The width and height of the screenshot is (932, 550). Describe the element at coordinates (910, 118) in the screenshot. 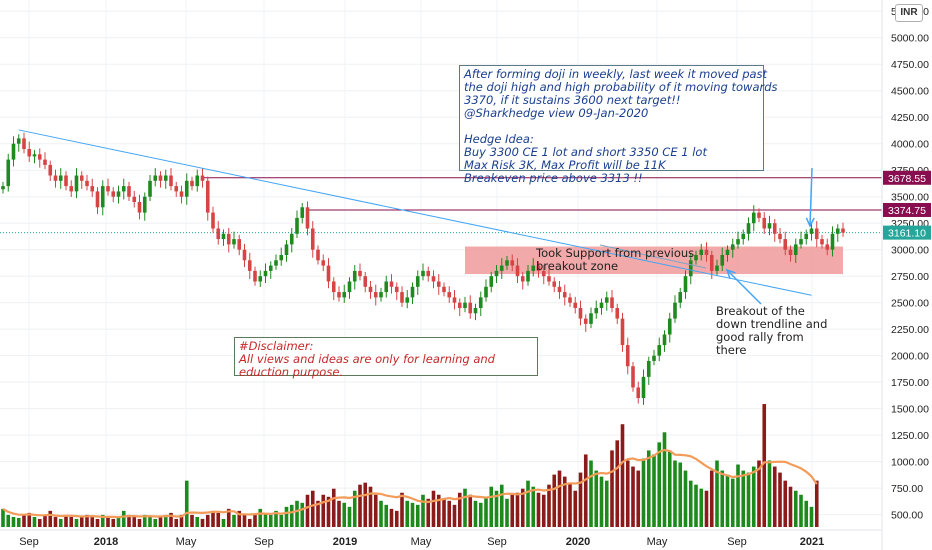

I see `y-tick-label: 4250.00` at that location.